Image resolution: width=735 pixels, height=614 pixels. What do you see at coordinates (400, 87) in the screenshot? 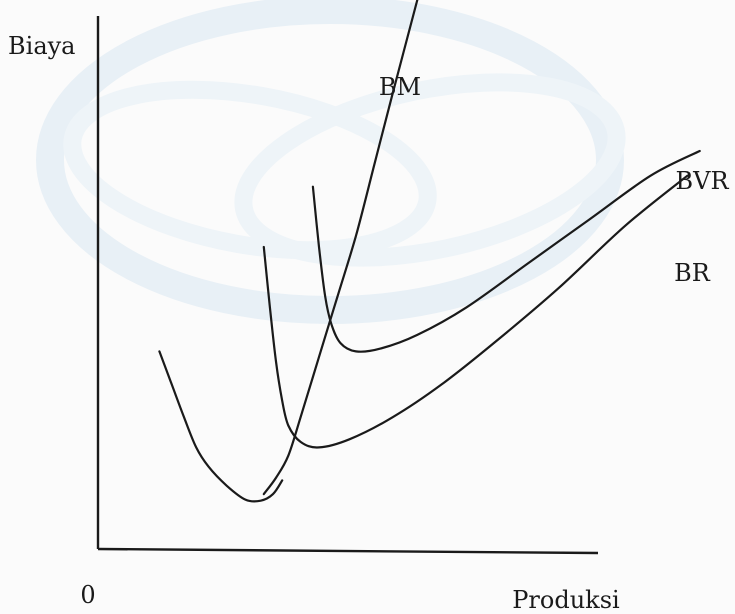
I see `series-label-bm: BM` at bounding box center [400, 87].